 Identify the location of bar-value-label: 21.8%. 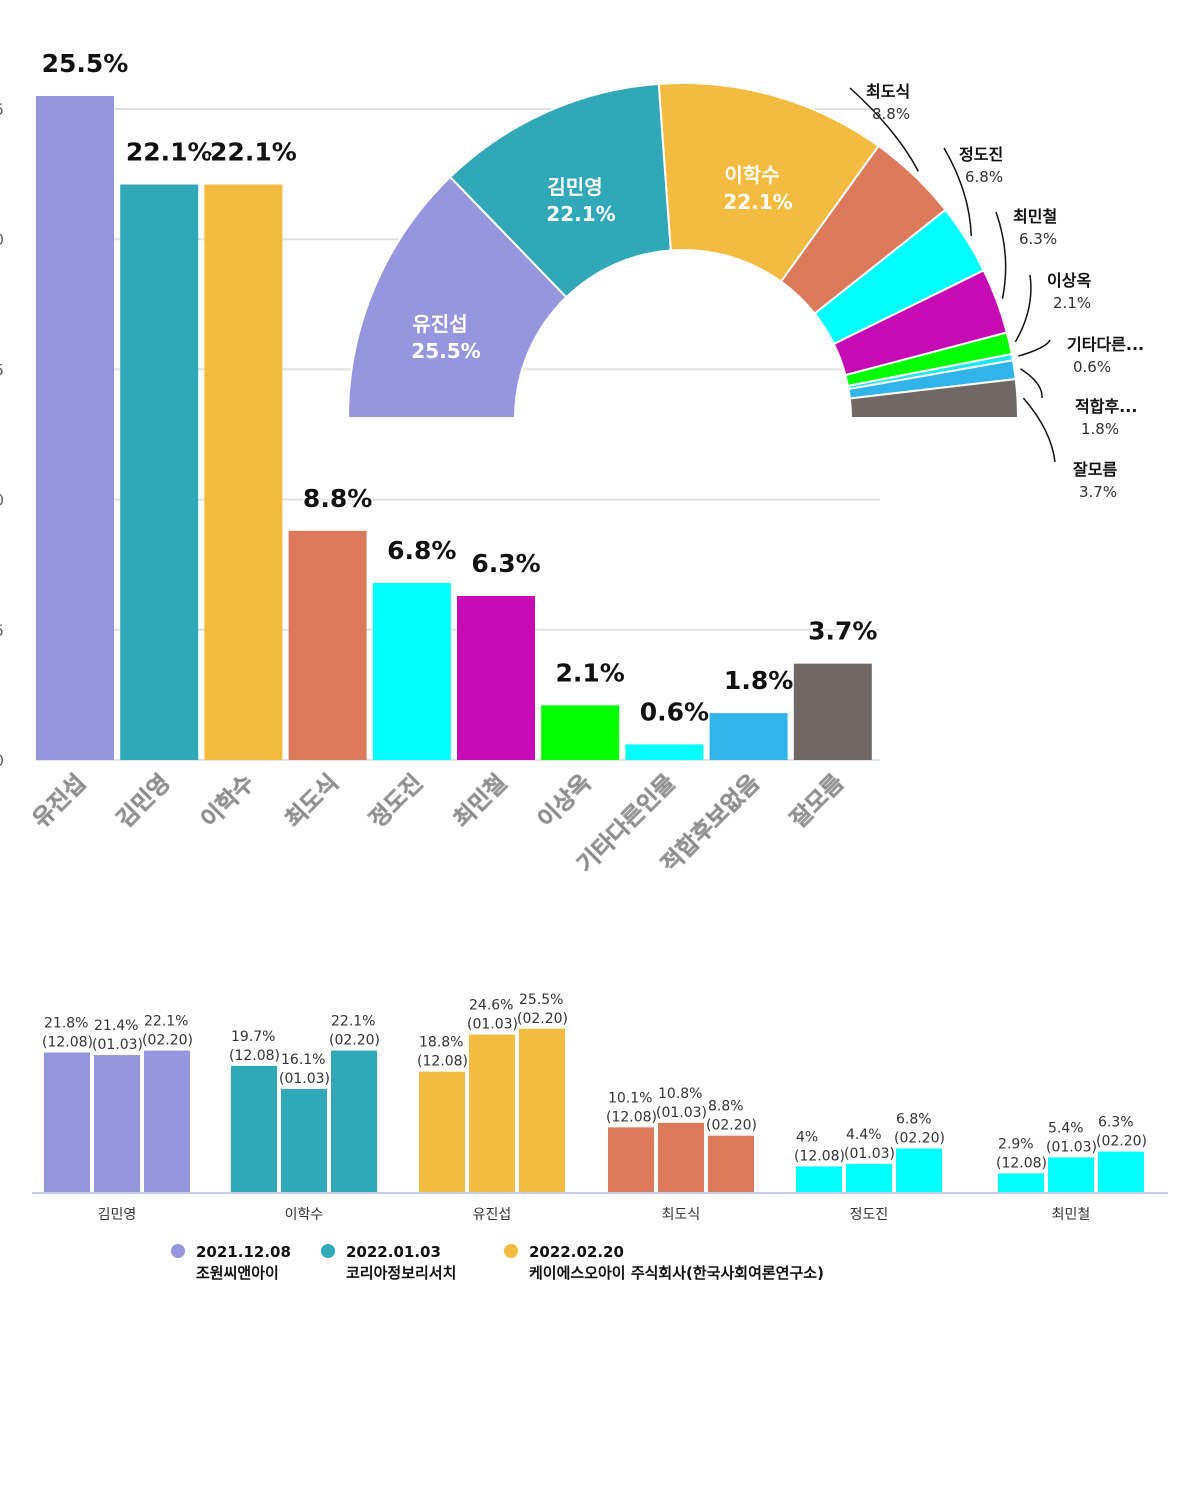
(66, 1023).